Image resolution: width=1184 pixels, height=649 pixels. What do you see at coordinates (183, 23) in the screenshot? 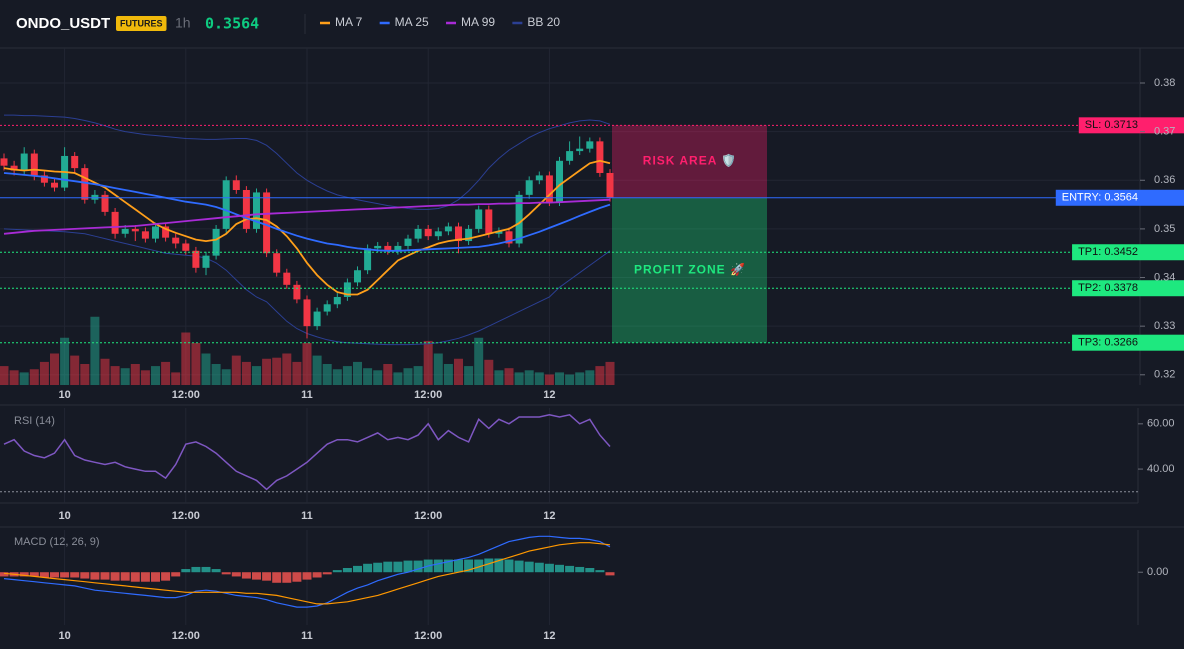
I see `interval: 1h` at bounding box center [183, 23].